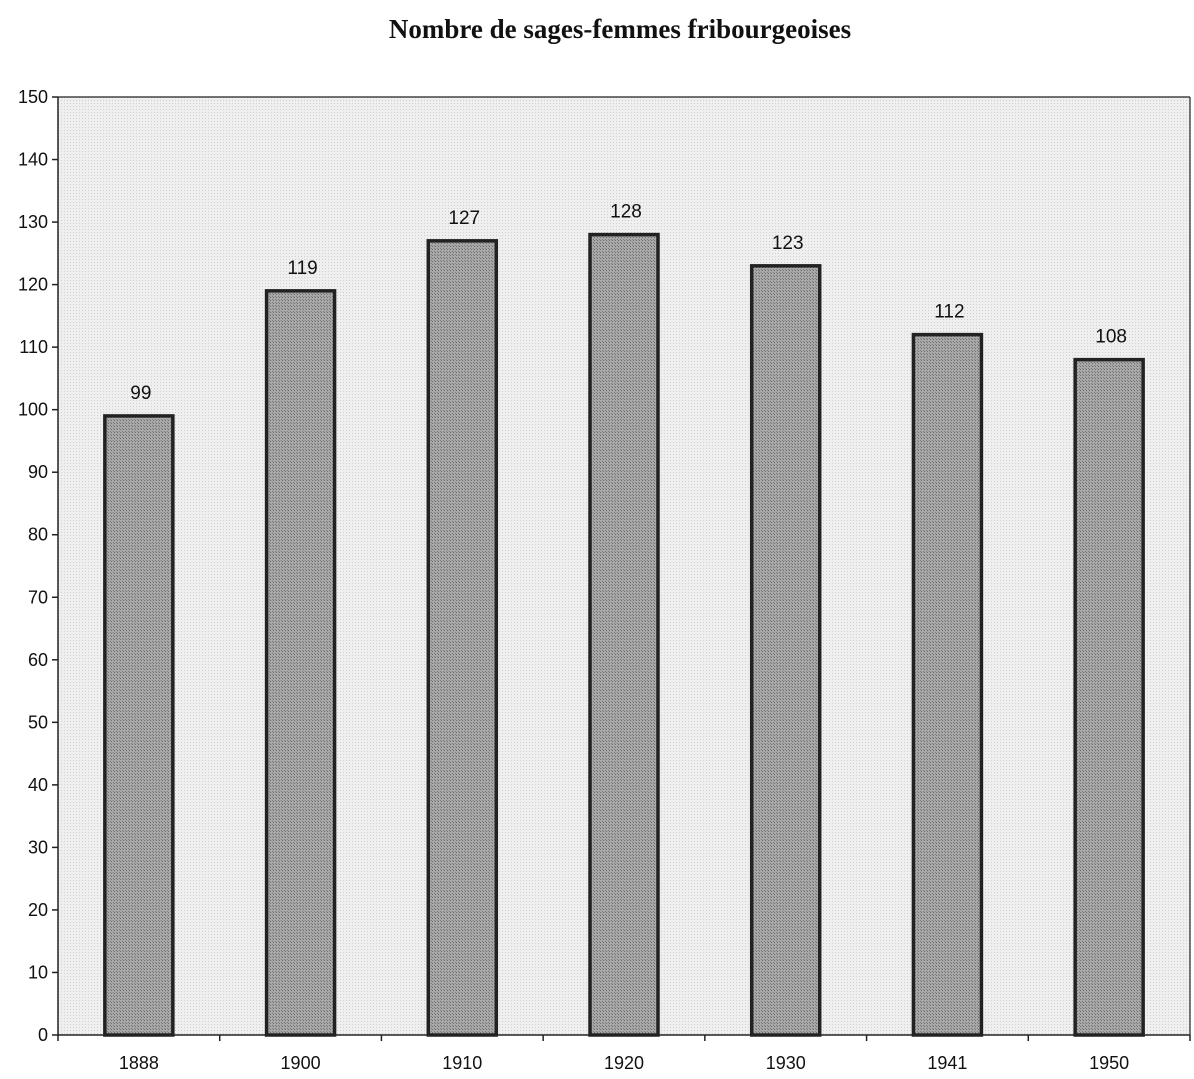 The height and width of the screenshot is (1079, 1194). I want to click on y-tick-label: 100, so click(33, 410).